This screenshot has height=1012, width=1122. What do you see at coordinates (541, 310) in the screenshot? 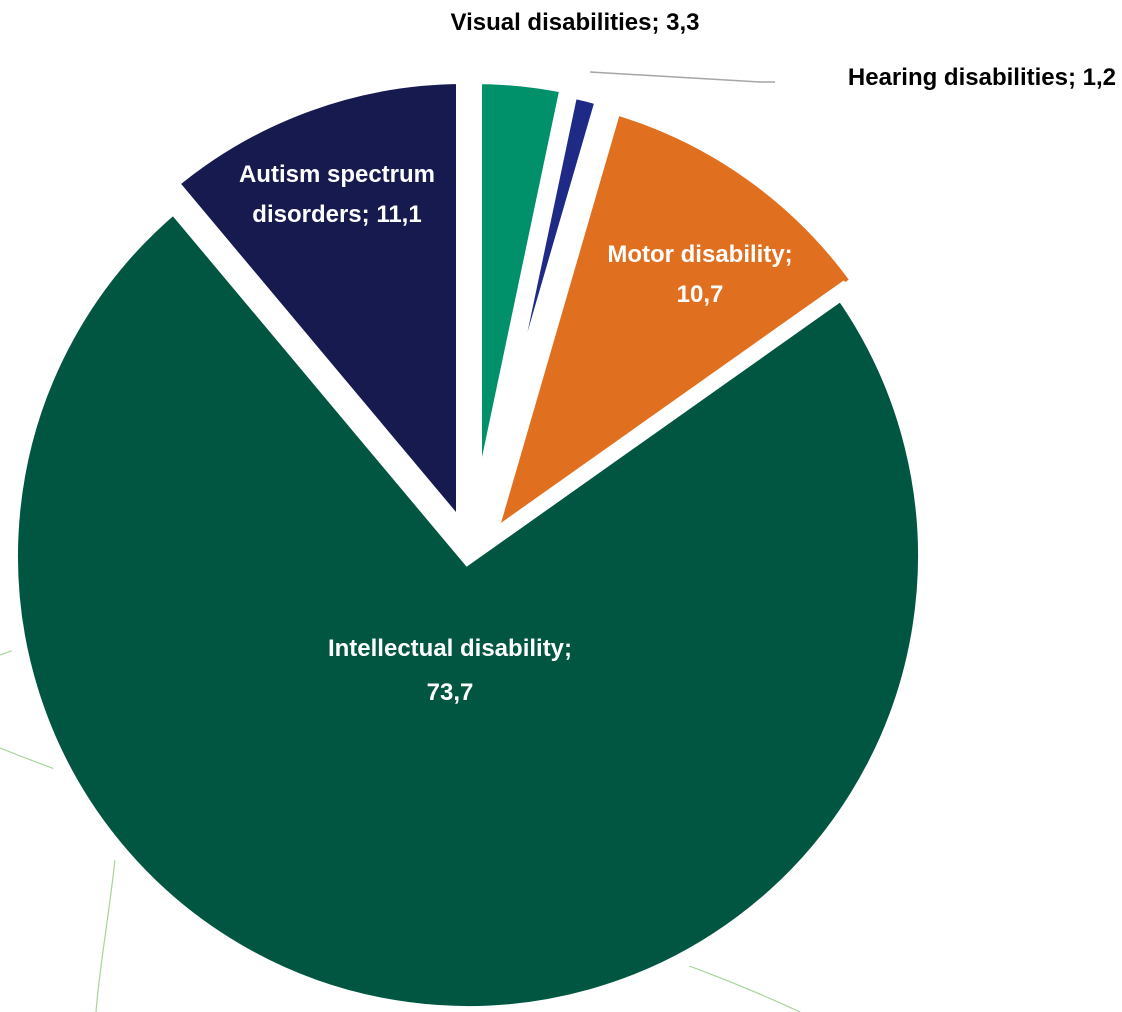
I see `pie-slice-hearing-disabilities` at bounding box center [541, 310].